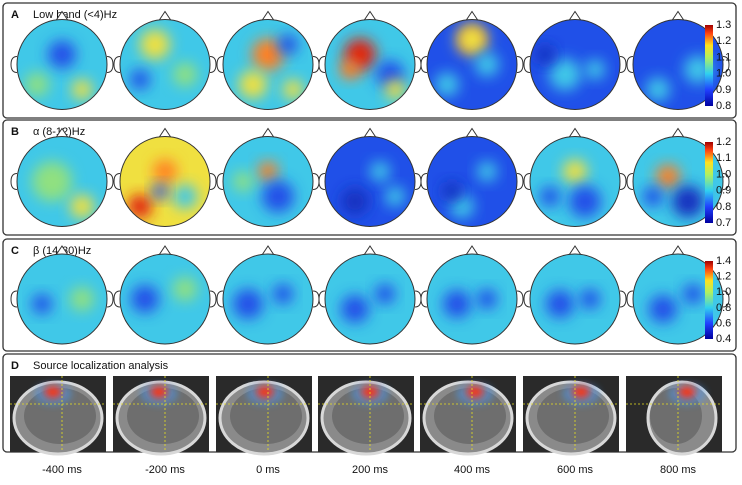 This screenshot has height=485, width=742. Describe the element at coordinates (723, 339) in the screenshot. I see `colorbar-label: 0.4` at that location.